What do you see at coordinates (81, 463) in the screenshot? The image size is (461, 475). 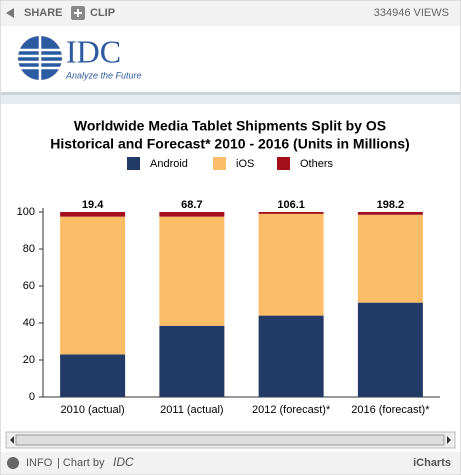 I see `chart-by: | Chart by` at bounding box center [81, 463].